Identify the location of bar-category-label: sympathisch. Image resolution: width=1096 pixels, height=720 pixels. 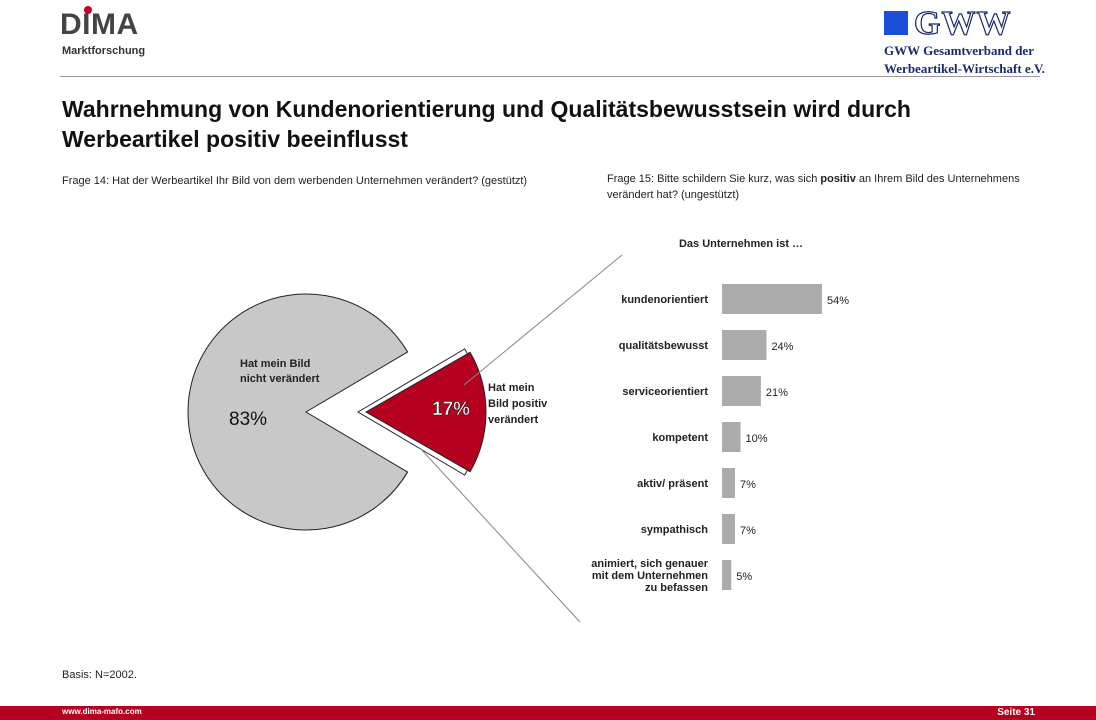
(675, 530).